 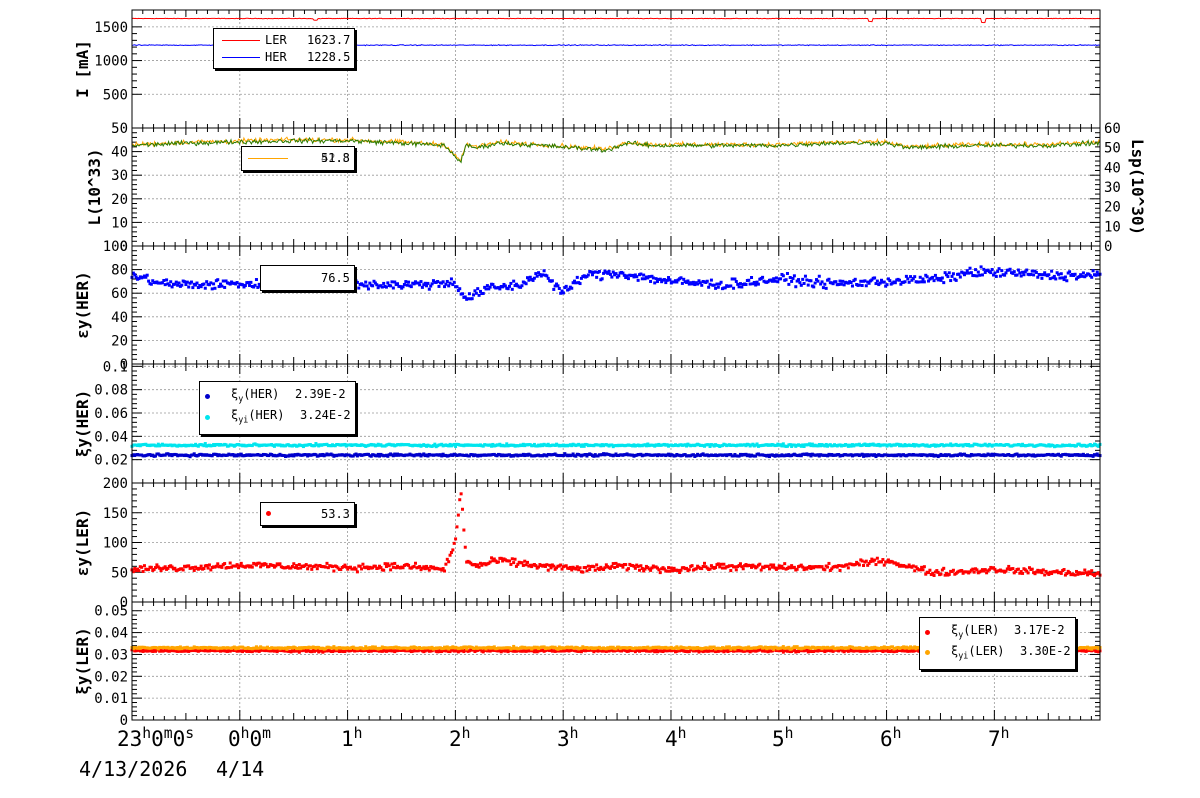 What do you see at coordinates (111, 28) in the screenshot?
I see `y-tick-label: 1500` at bounding box center [111, 28].